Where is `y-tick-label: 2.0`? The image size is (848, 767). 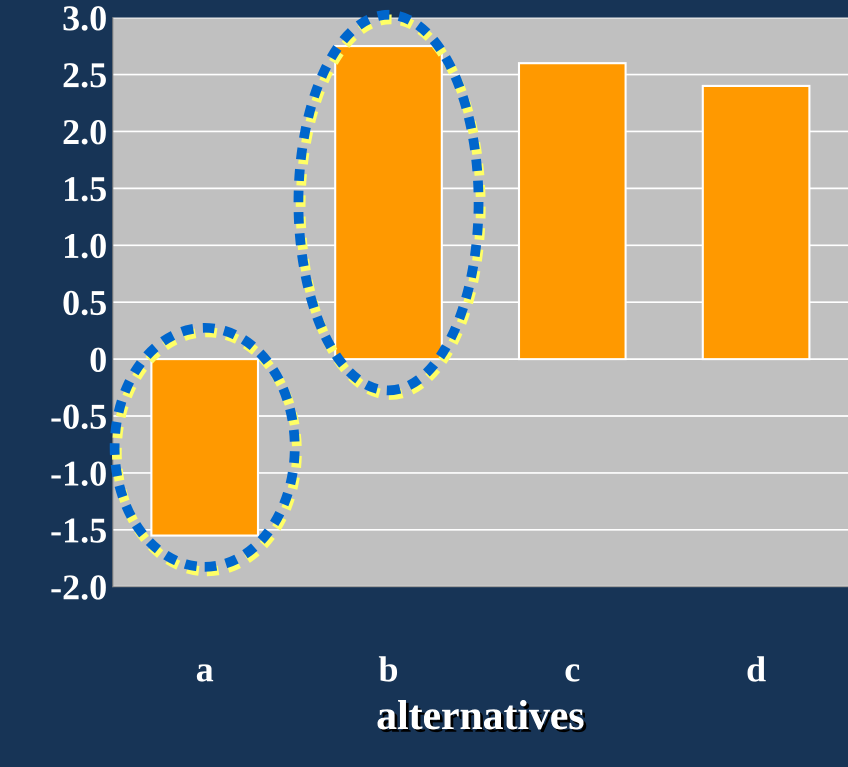
y-tick-label: 2.0 is located at coordinates (85, 132).